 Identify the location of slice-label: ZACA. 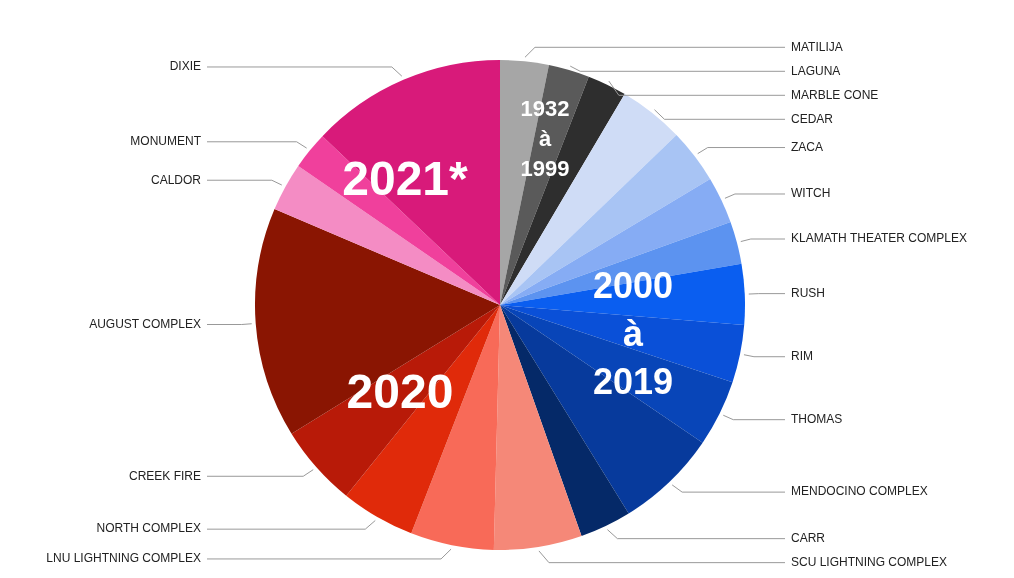
(807, 146).